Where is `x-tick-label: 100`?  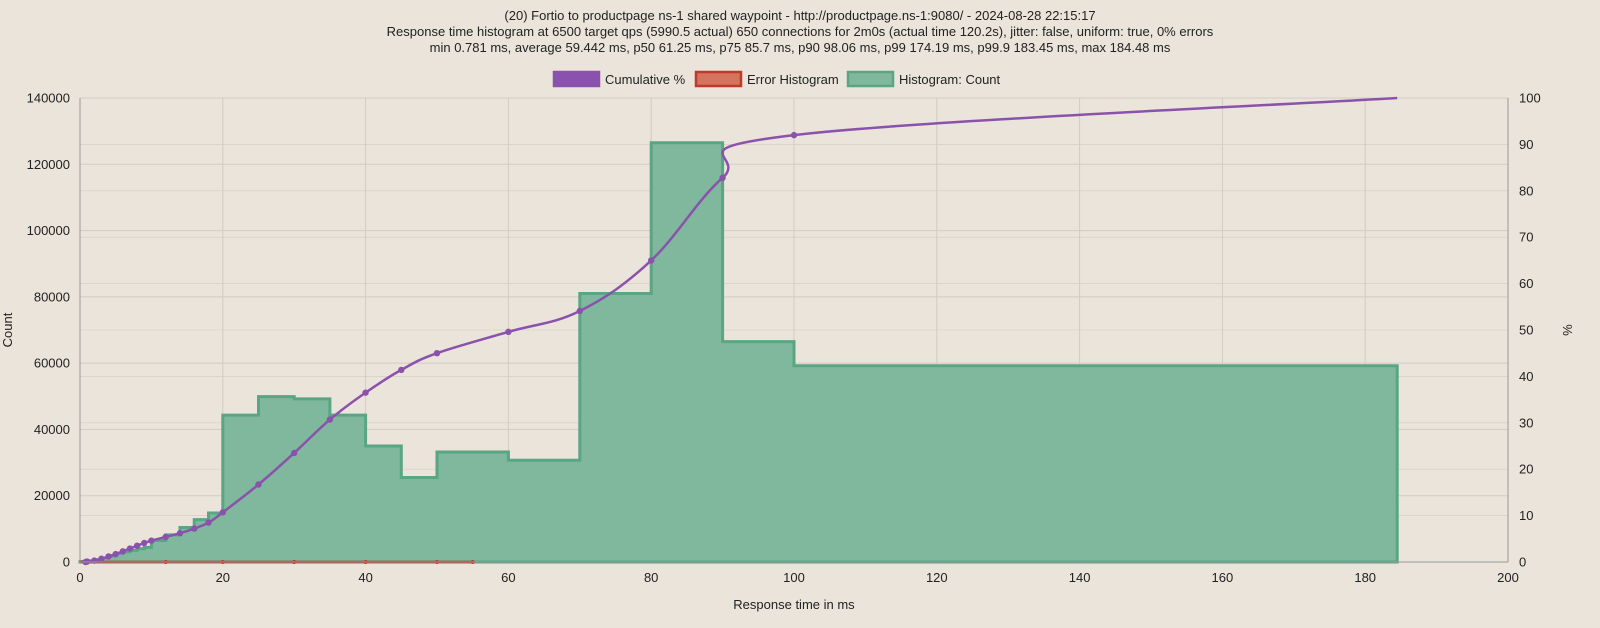
x-tick-label: 100 is located at coordinates (794, 577).